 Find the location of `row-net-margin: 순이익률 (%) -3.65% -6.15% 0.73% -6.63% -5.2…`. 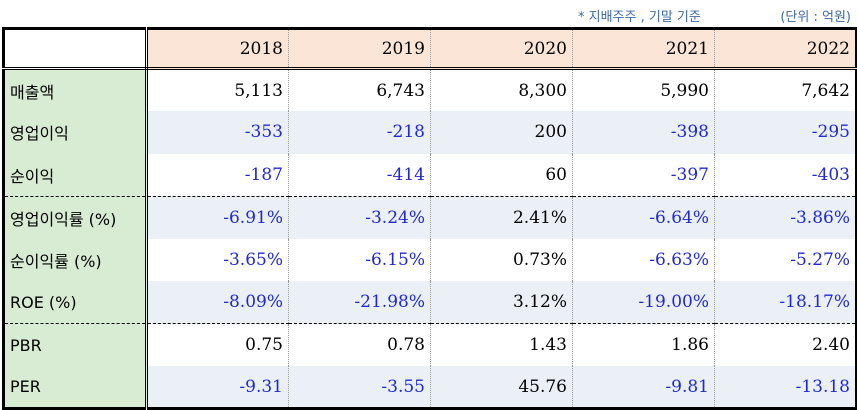

row-net-margin: 순이익률 (%) -3.65% -6.15% 0.73% -6.63% -5.2… is located at coordinates (430, 259).